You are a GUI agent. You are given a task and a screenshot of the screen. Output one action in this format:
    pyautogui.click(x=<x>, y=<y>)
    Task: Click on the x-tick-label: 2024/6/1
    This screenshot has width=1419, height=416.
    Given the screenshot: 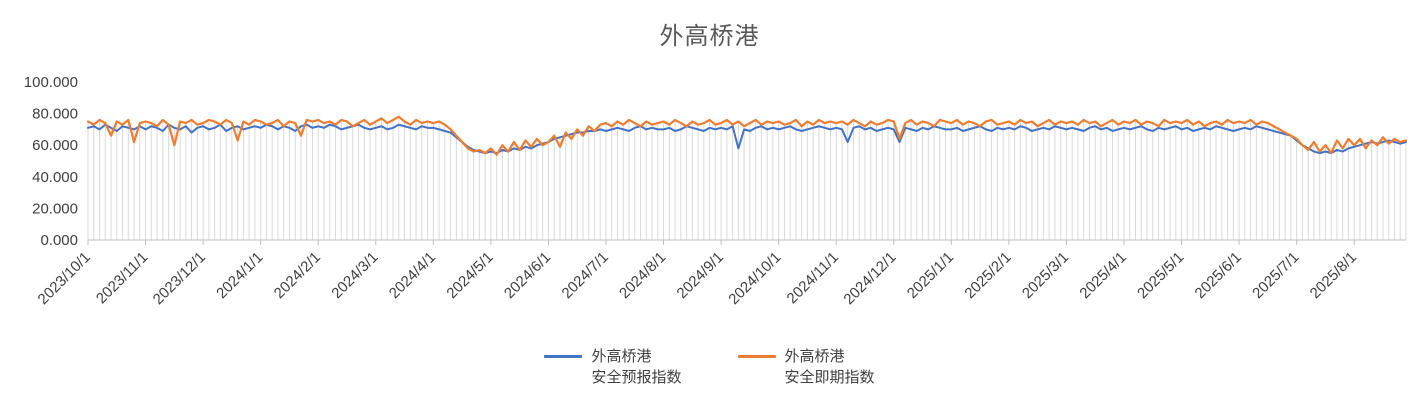 What is the action you would take?
    pyautogui.click(x=527, y=275)
    